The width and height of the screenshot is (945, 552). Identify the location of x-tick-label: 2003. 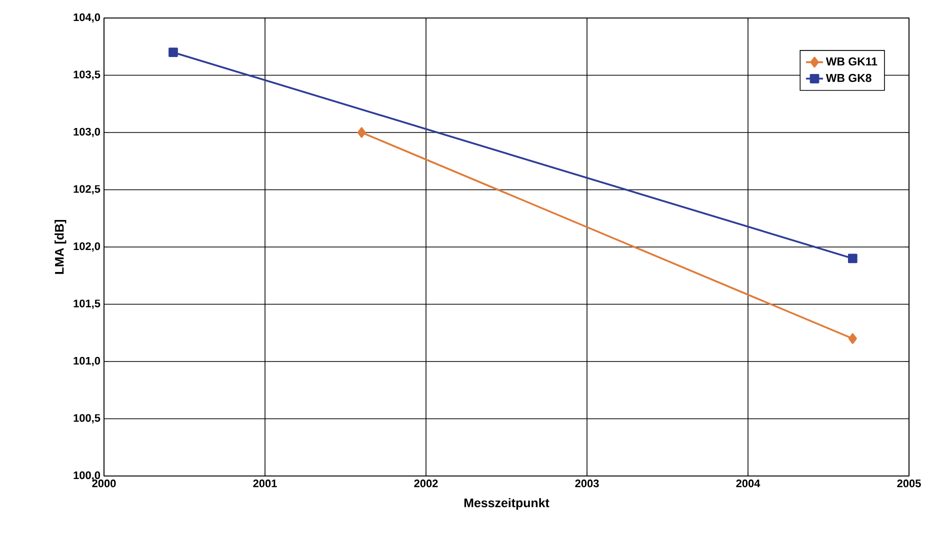
(587, 484).